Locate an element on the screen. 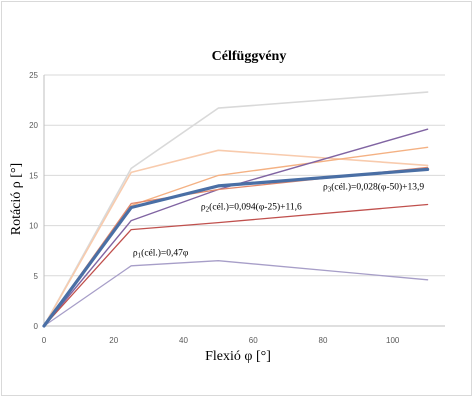  y-tick-label-3: 15 is located at coordinates (33, 175).